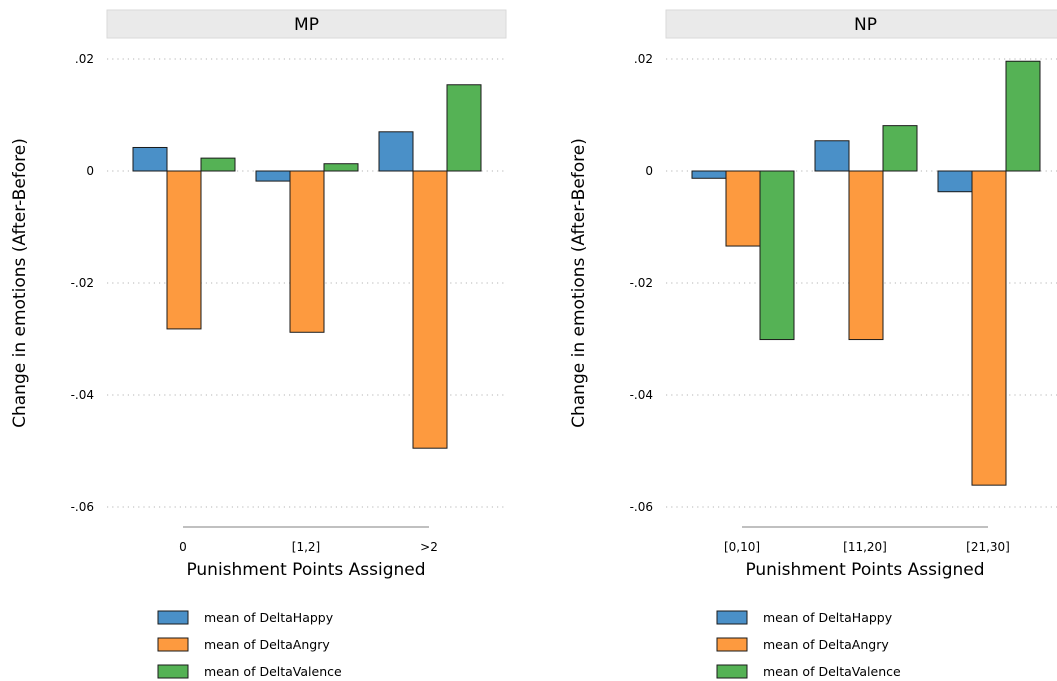 This screenshot has width=1057, height=681. What do you see at coordinates (865, 547) in the screenshot?
I see `x-tick-label: [11,20]` at bounding box center [865, 547].